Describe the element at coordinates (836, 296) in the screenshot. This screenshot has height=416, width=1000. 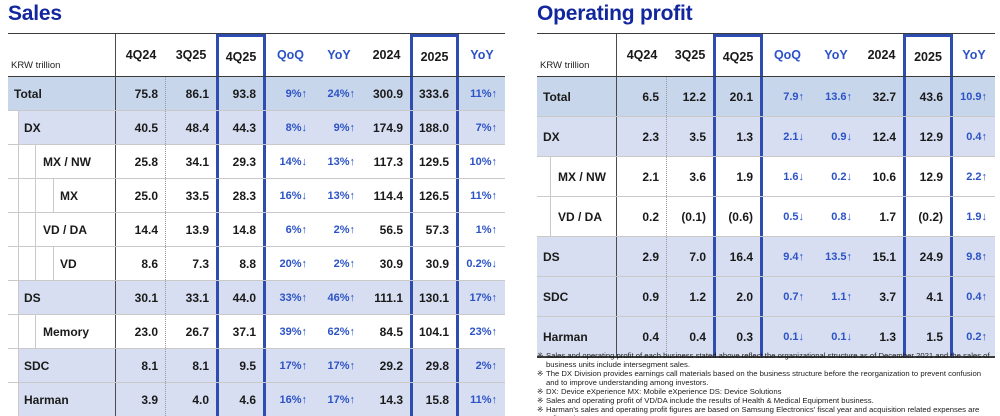
I see `cell-sdc-yoy-4: 1.1↑` at that location.